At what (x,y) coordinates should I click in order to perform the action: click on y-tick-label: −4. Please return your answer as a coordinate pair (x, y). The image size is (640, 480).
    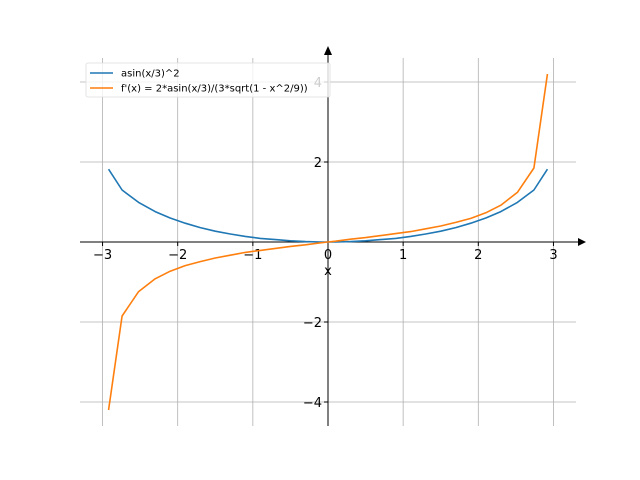
    Looking at the image, I should click on (312, 403).